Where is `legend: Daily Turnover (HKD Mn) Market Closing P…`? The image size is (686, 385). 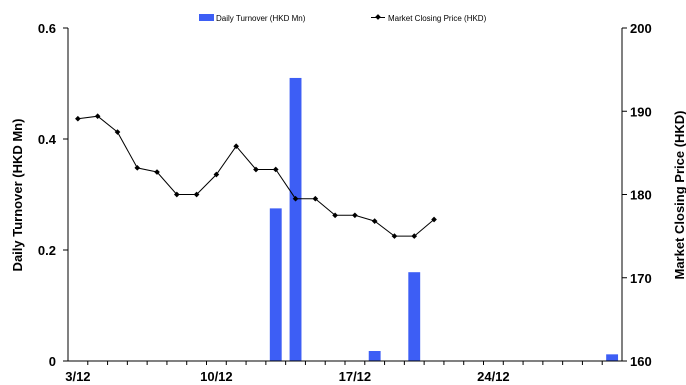 legend: Daily Turnover (HKD Mn) Market Closing P… is located at coordinates (343, 18).